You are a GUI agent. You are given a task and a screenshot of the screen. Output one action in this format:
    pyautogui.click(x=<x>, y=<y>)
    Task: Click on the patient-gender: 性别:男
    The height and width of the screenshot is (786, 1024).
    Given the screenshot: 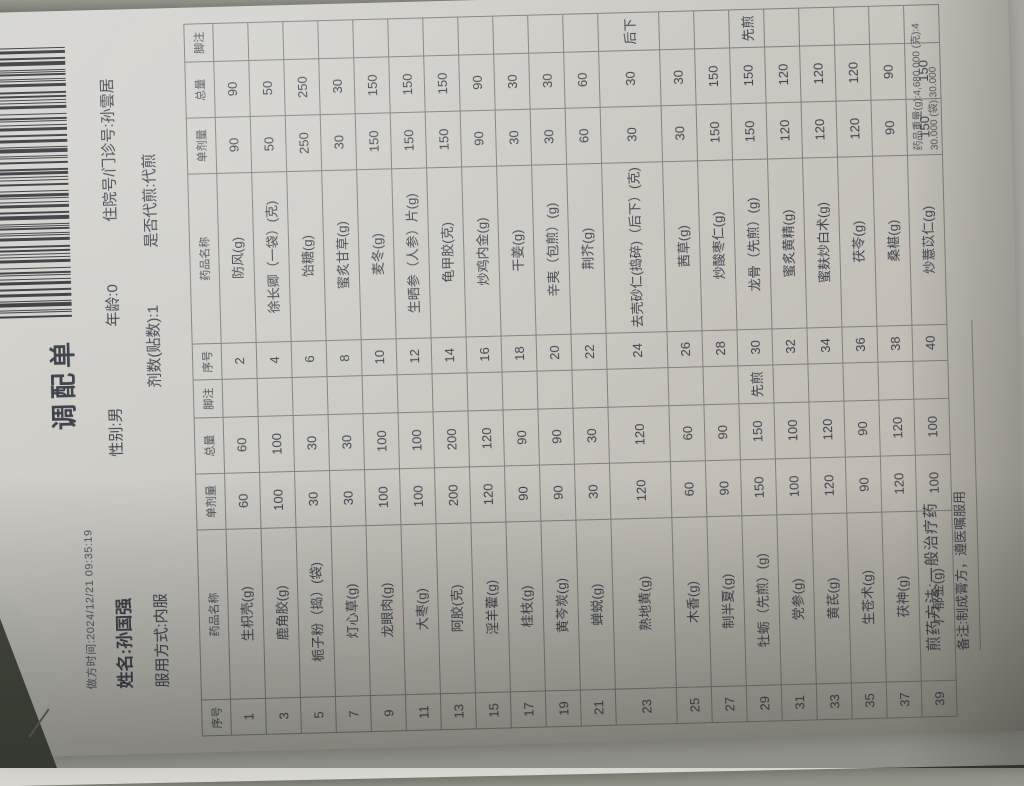 What is the action you would take?
    pyautogui.click(x=116, y=432)
    